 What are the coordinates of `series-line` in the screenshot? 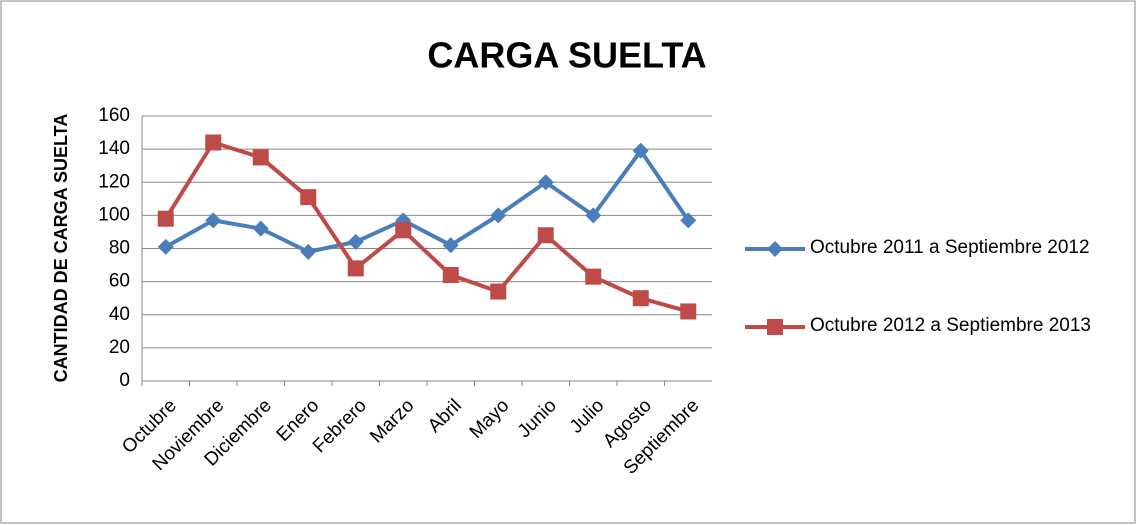 It's located at (427, 201).